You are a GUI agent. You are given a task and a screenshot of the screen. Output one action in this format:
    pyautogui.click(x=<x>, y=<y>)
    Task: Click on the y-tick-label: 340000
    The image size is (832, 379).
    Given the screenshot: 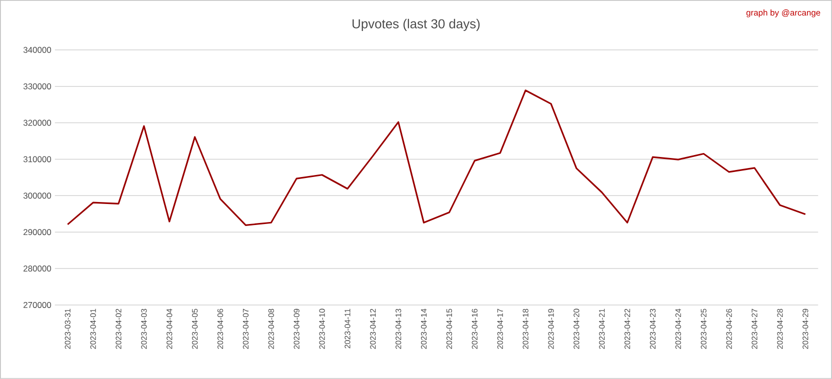 What is the action you would take?
    pyautogui.click(x=37, y=49)
    